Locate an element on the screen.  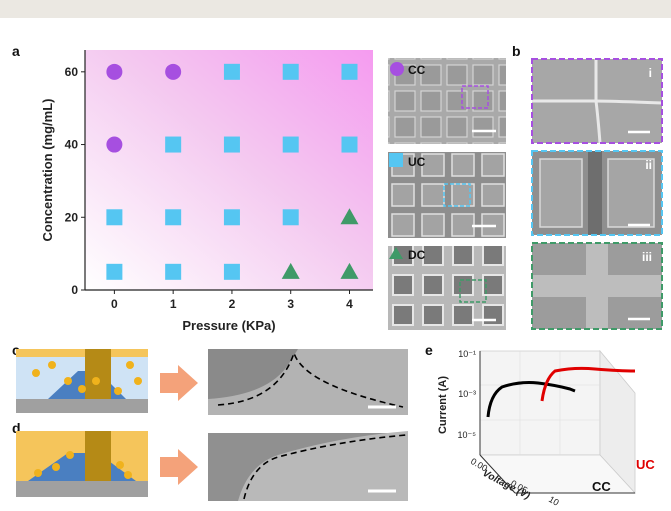
uc-zoom-box is located at coordinates (457, 195).